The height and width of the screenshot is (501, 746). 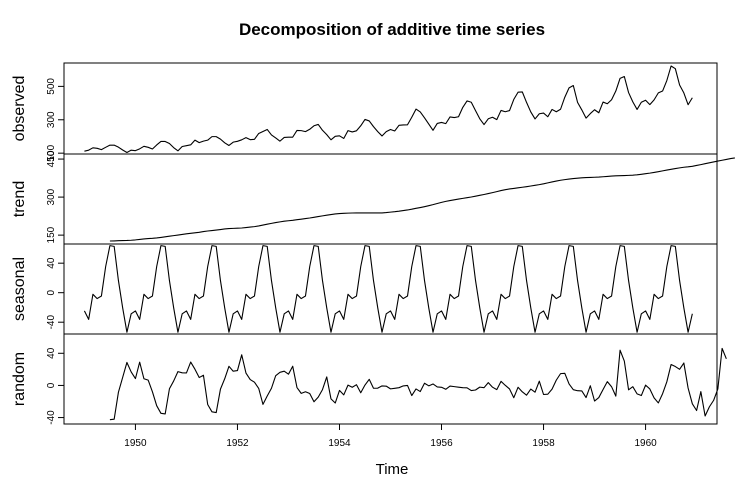 What do you see at coordinates (135, 443) in the screenshot?
I see `x-tick-label: 1950` at bounding box center [135, 443].